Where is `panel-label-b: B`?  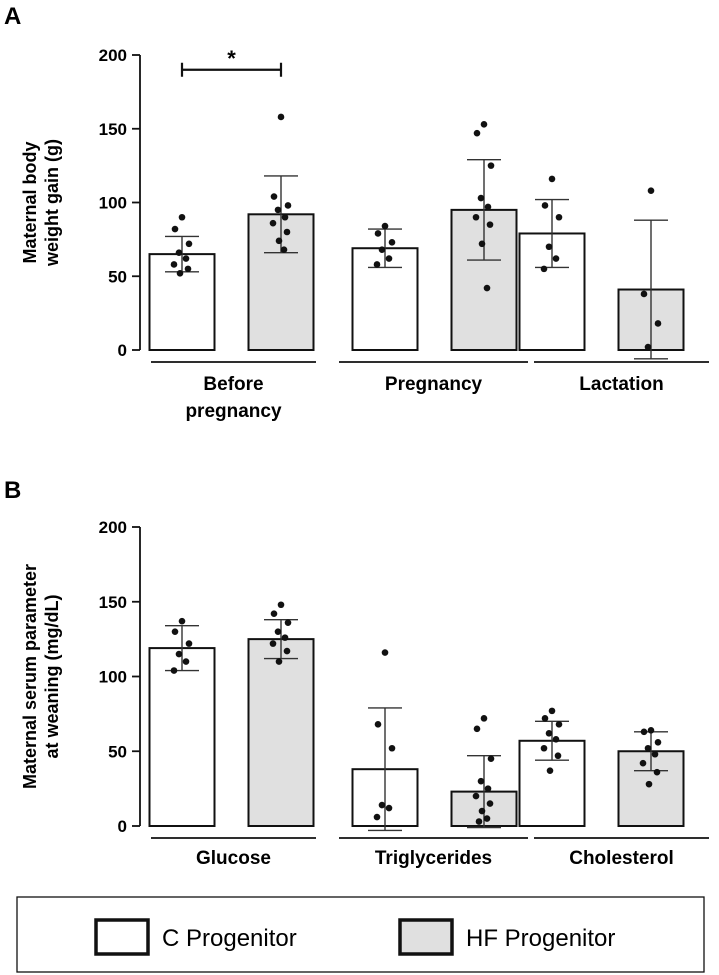 panel-label-b: B is located at coordinates (12, 490).